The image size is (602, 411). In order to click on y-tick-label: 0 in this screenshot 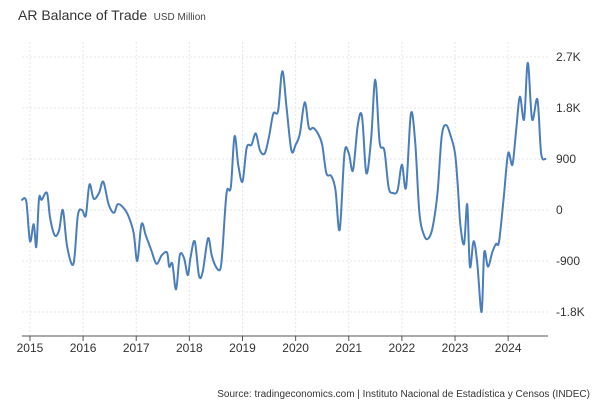, I will do `click(559, 210)`.